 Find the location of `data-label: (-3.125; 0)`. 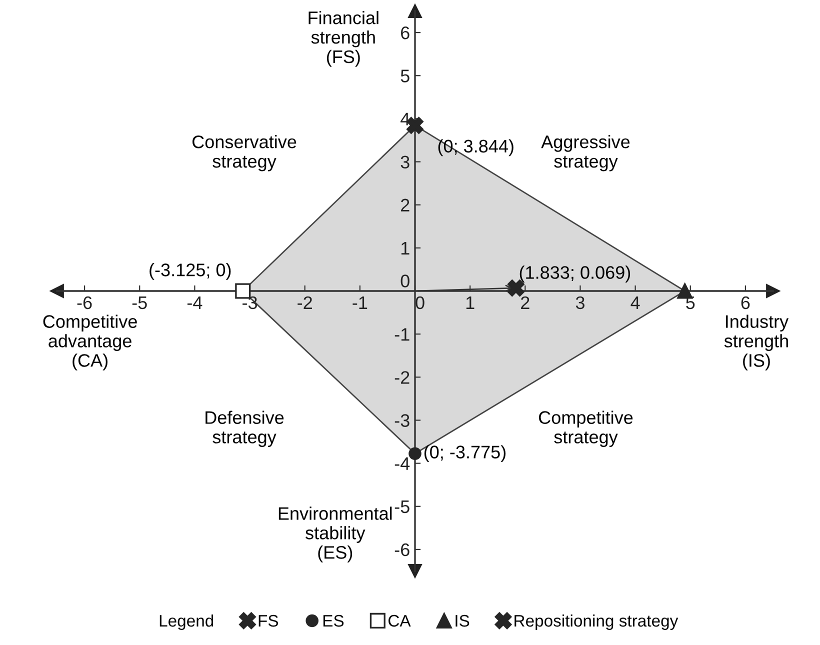

data-label: (-3.125; 0) is located at coordinates (190, 271).